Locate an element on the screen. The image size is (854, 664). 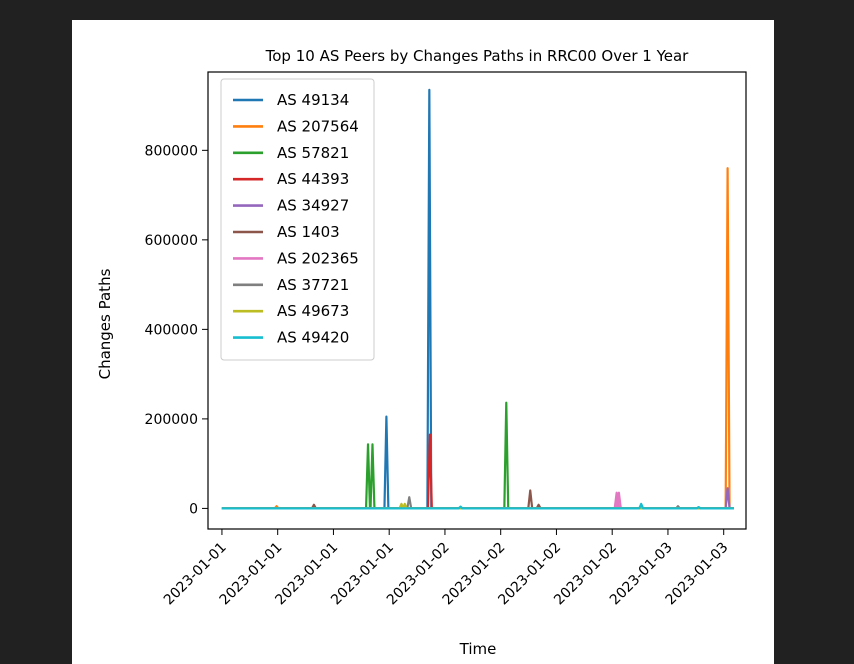
y-axis-label: Changes Paths is located at coordinates (105, 323).